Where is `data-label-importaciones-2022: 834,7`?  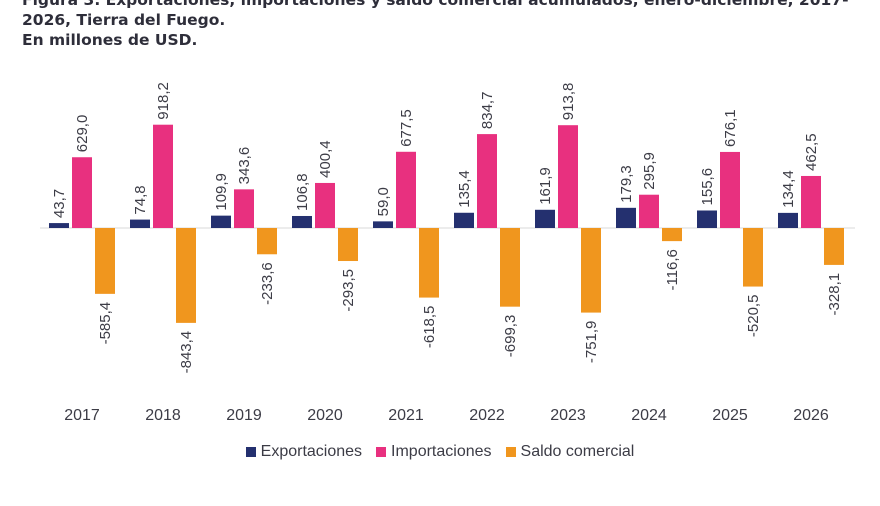 data-label-importaciones-2022: 834,7 is located at coordinates (487, 111).